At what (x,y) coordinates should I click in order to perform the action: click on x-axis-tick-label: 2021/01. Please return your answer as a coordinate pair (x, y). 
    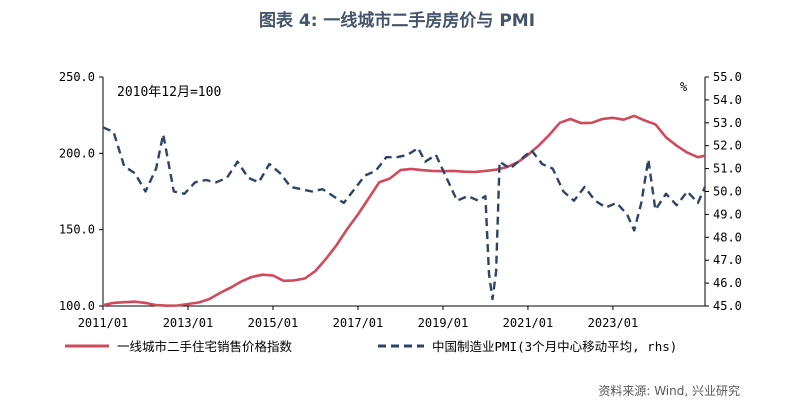
    Looking at the image, I should click on (528, 323).